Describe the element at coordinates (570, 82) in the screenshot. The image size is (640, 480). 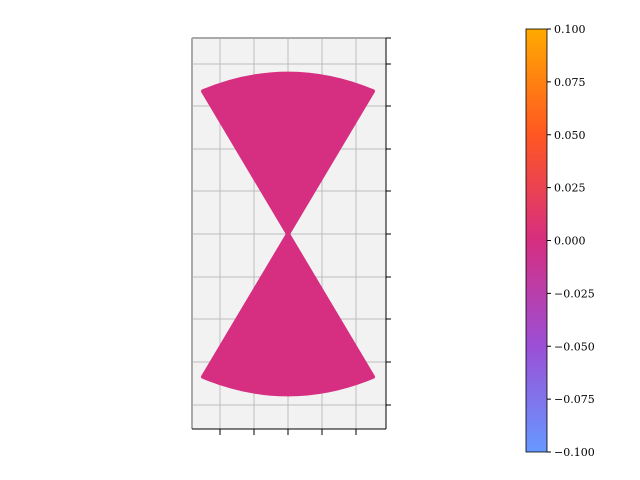
I see `colorbar-tick-label: 0.075` at that location.